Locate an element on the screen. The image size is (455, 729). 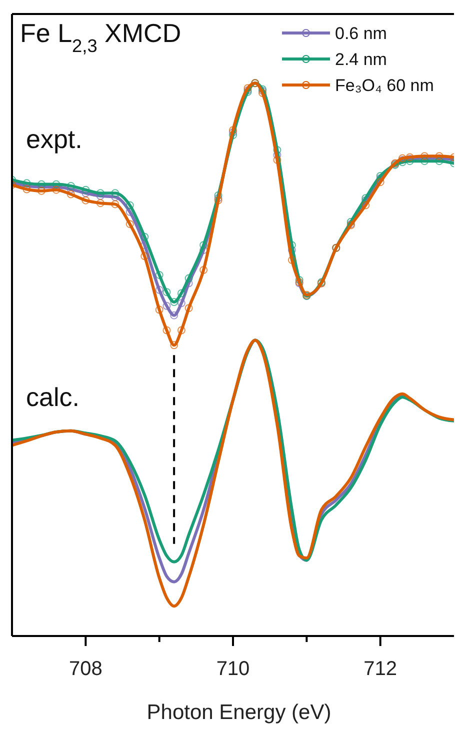
annotation: expt. is located at coordinates (54, 139).